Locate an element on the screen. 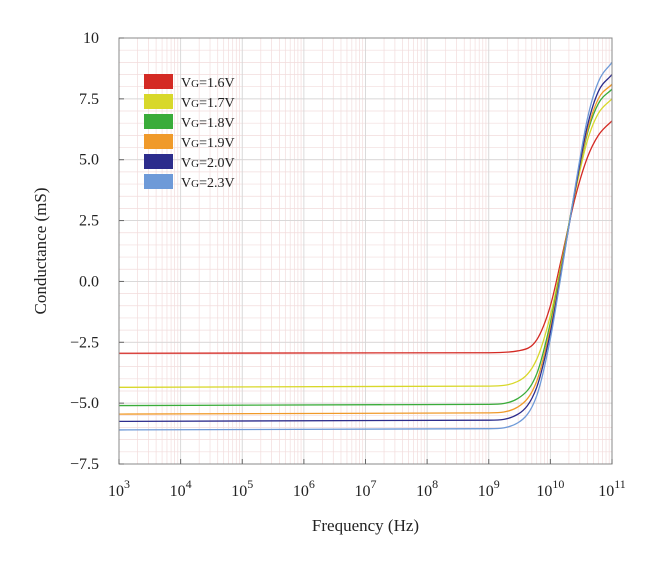 The image size is (660, 567). legend-item: VG=1.6V is located at coordinates (189, 82).